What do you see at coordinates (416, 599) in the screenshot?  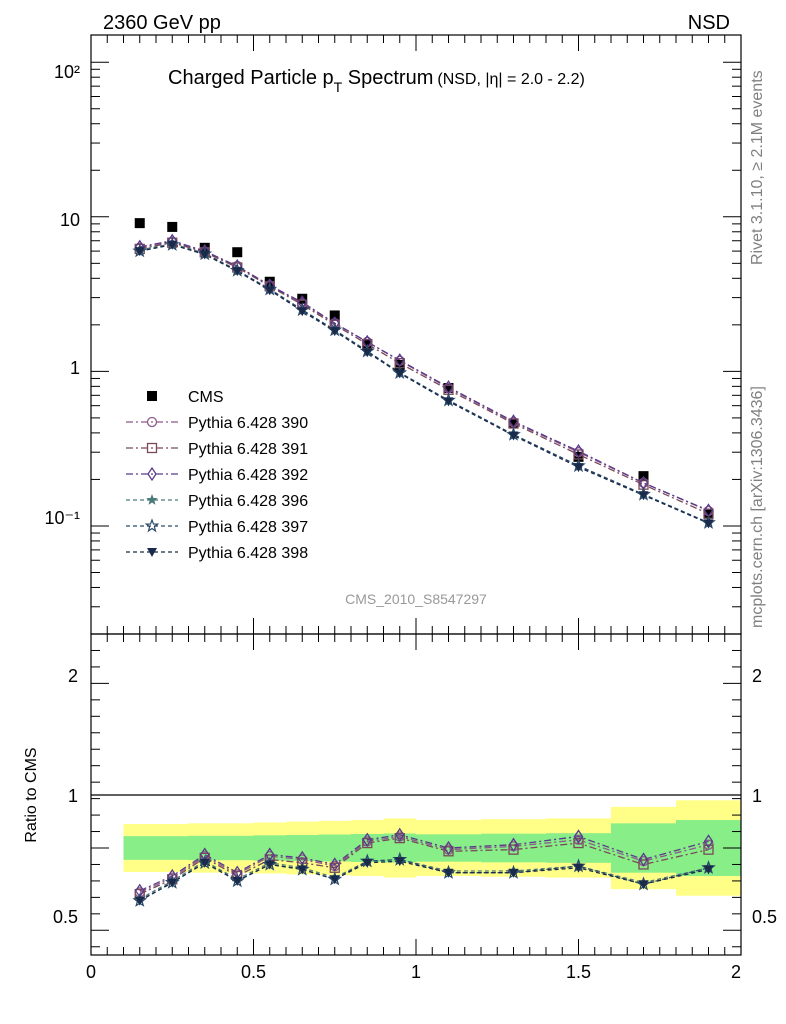 I see `analysis-watermark: CMS_2010_S8547297` at bounding box center [416, 599].